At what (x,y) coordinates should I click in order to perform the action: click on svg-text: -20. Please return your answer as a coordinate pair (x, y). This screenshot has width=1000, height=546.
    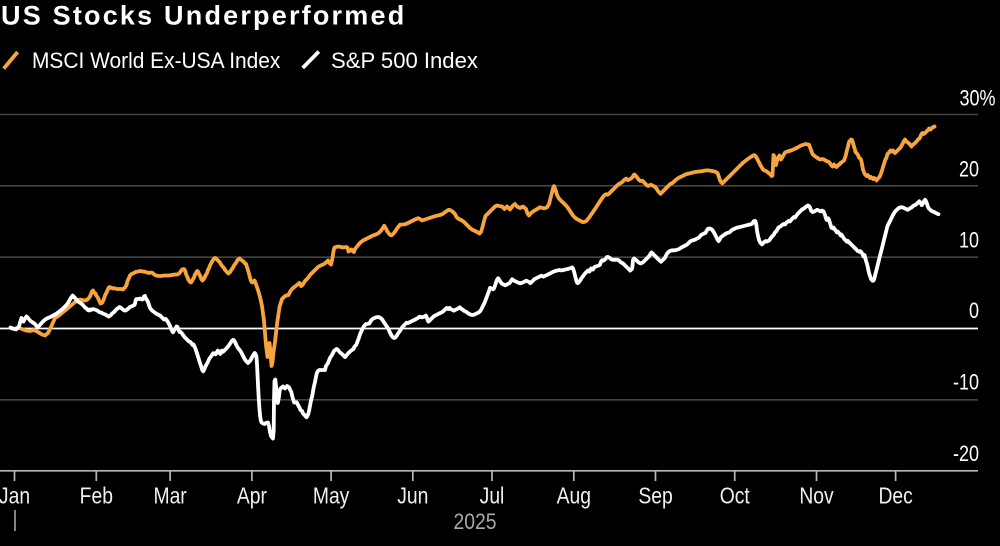
    Looking at the image, I should click on (966, 454).